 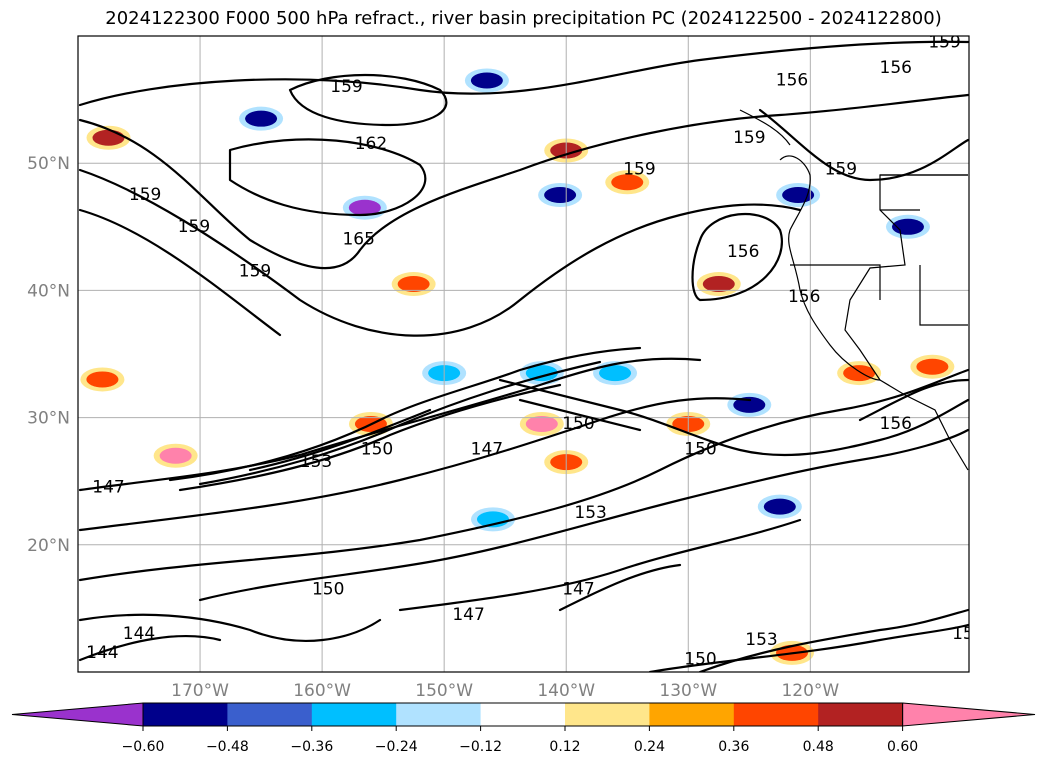 What do you see at coordinates (371, 144) in the screenshot?
I see `contour-label: 162` at bounding box center [371, 144].